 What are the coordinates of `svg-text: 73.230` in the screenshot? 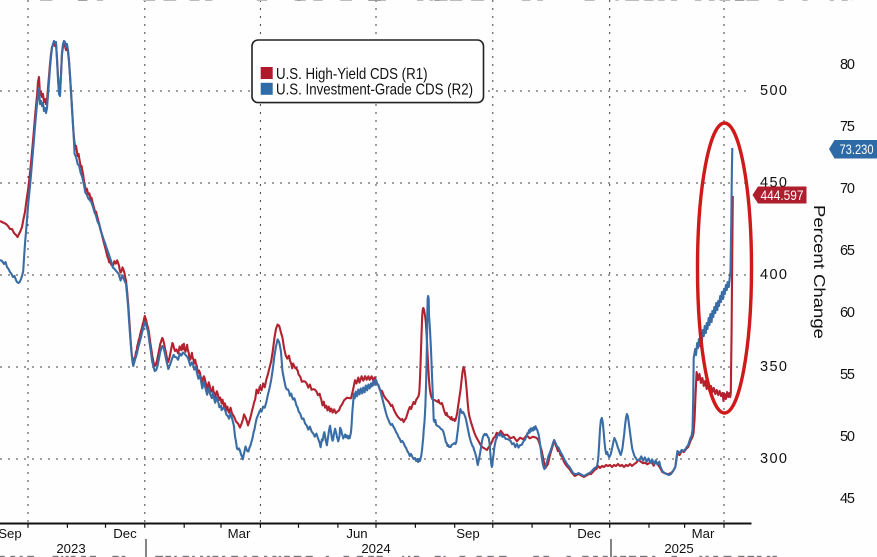 It's located at (857, 149).